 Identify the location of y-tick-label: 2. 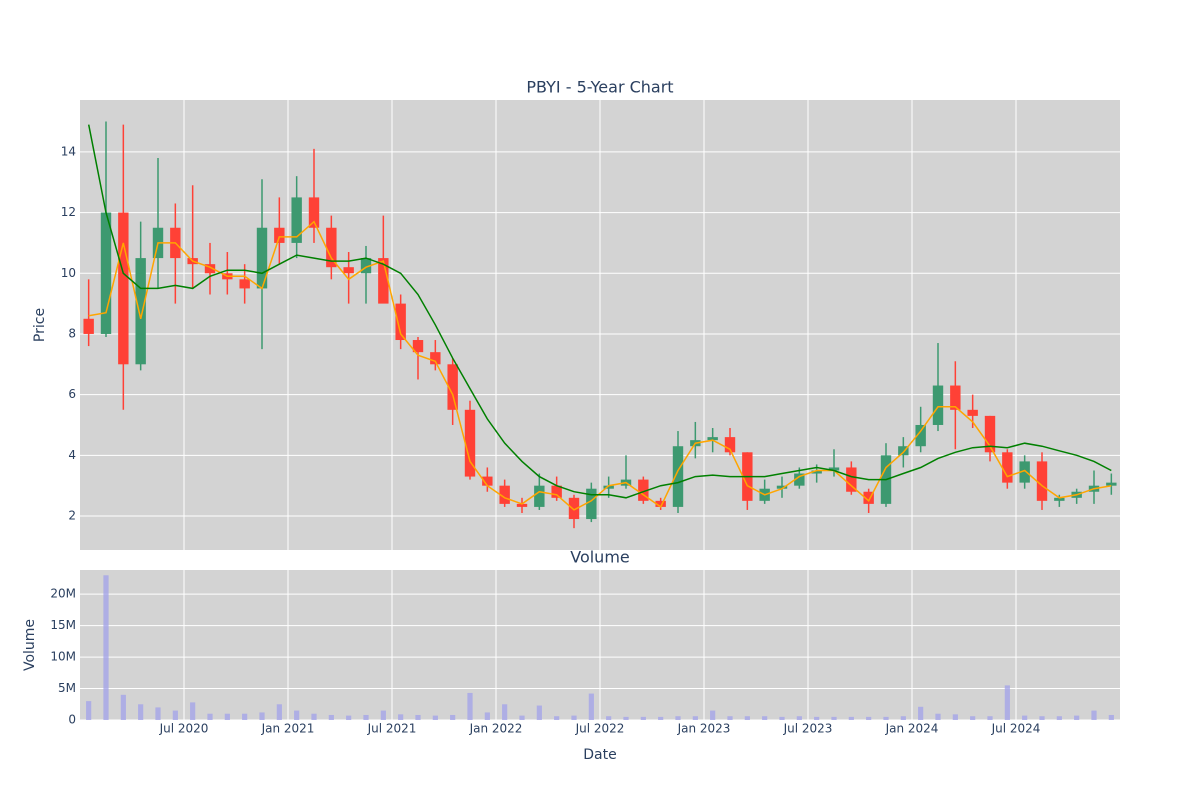
(72, 516).